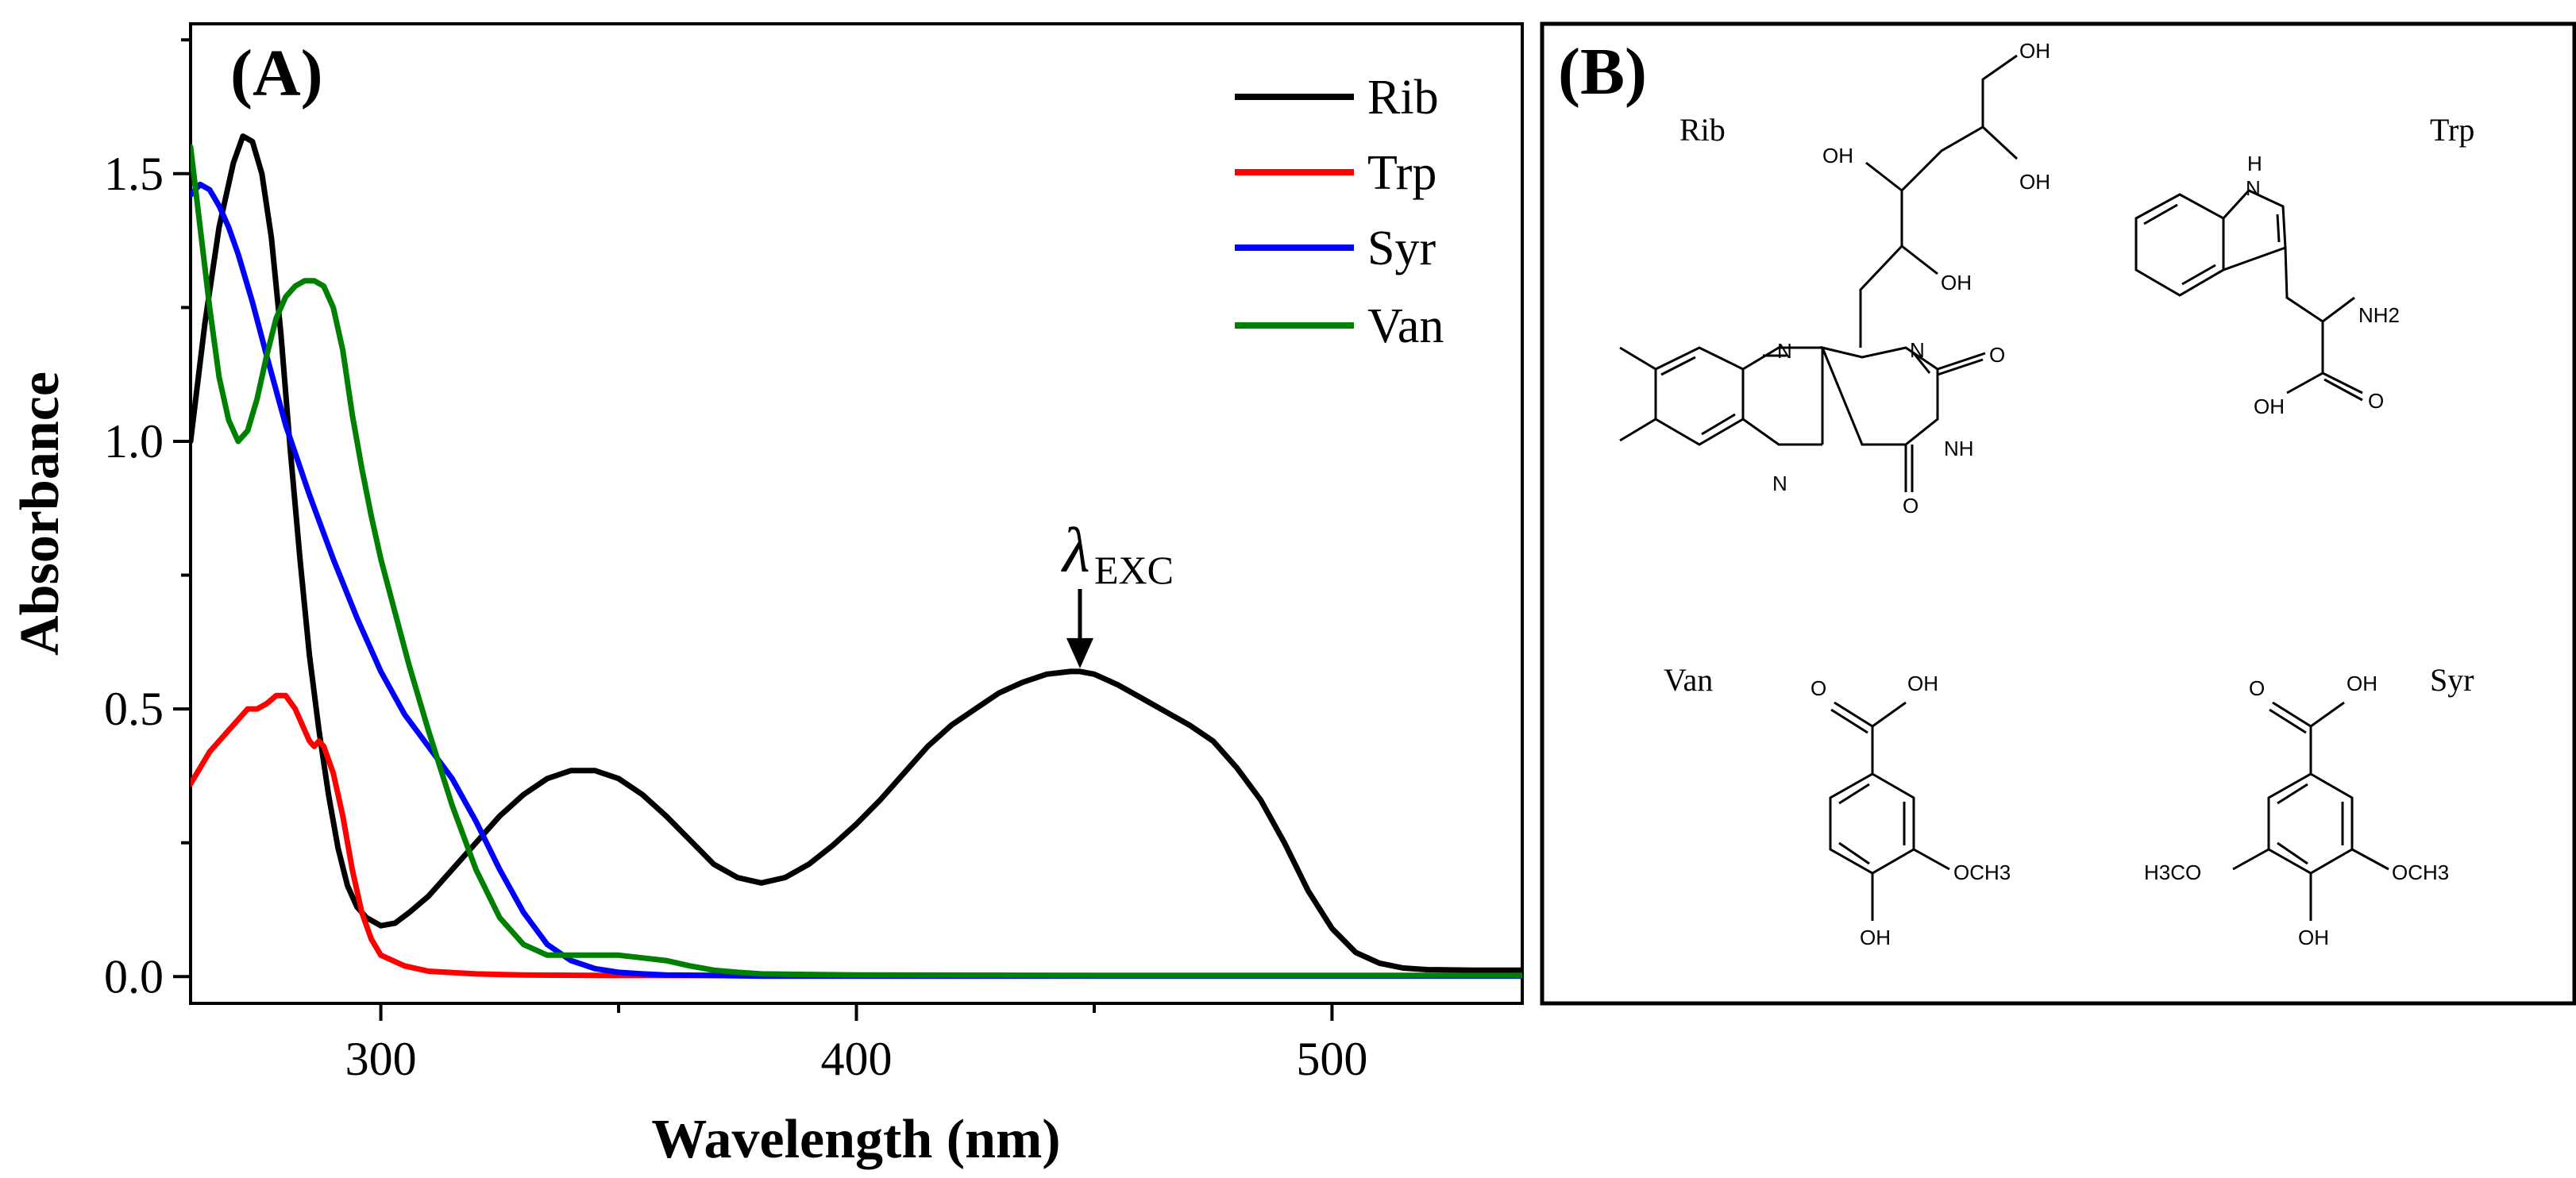 The image size is (2576, 1178). I want to click on syr-och3: OCH3, so click(2420, 872).